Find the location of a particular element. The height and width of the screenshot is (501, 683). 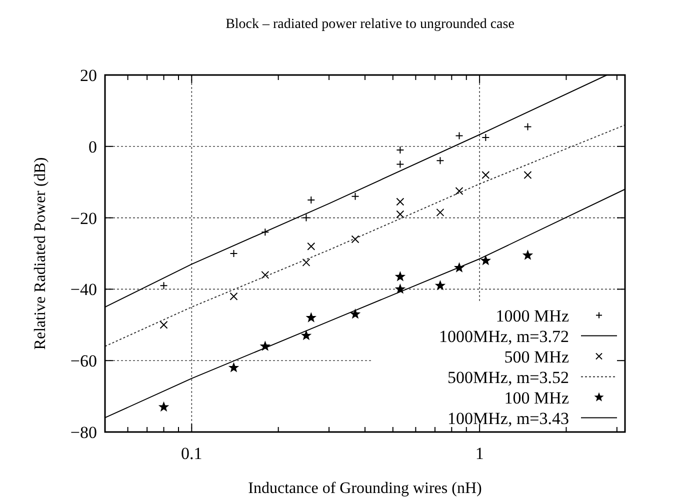

legend-label: 100MHz, m=3.43 is located at coordinates (508, 418).